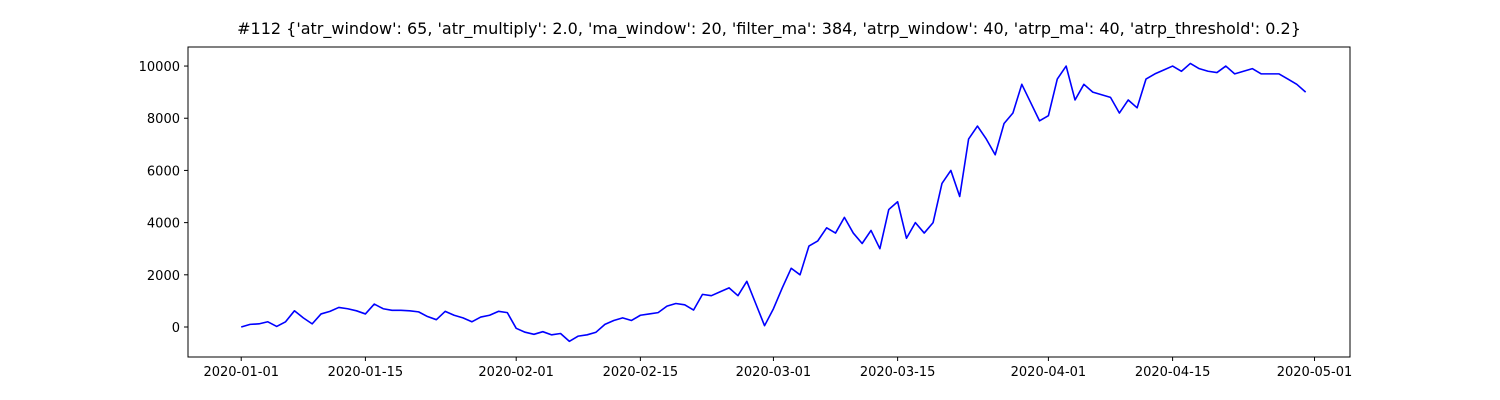  Describe the element at coordinates (898, 372) in the screenshot. I see `x-tick-label: 2020-03-15` at that location.